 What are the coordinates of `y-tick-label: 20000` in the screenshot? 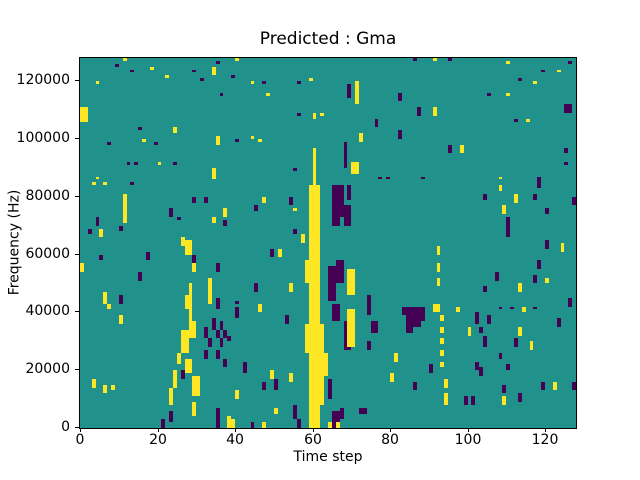 It's located at (47, 369).